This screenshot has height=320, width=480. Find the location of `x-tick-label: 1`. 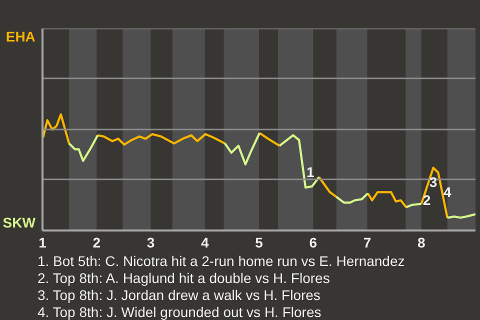

x-tick-label: 1 is located at coordinates (42, 242).